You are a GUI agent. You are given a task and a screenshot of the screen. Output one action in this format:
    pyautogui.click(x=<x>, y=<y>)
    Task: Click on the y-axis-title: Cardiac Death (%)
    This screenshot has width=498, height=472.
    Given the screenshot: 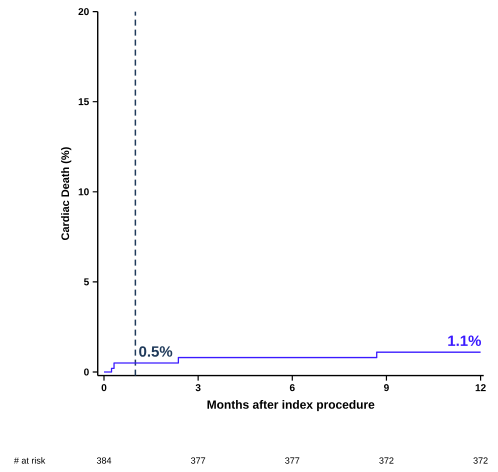 What is the action you would take?
    pyautogui.click(x=66, y=193)
    